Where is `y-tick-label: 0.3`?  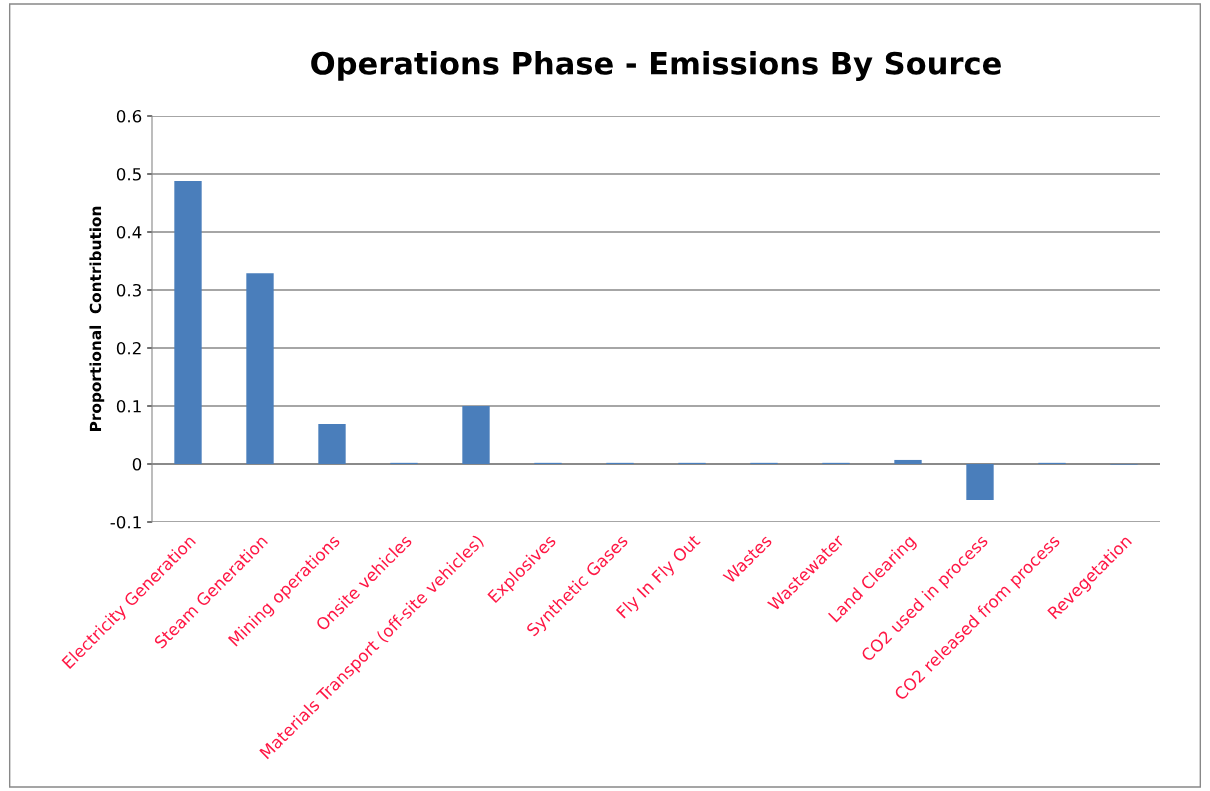
y-tick-label: 0.3 is located at coordinates (128, 290).